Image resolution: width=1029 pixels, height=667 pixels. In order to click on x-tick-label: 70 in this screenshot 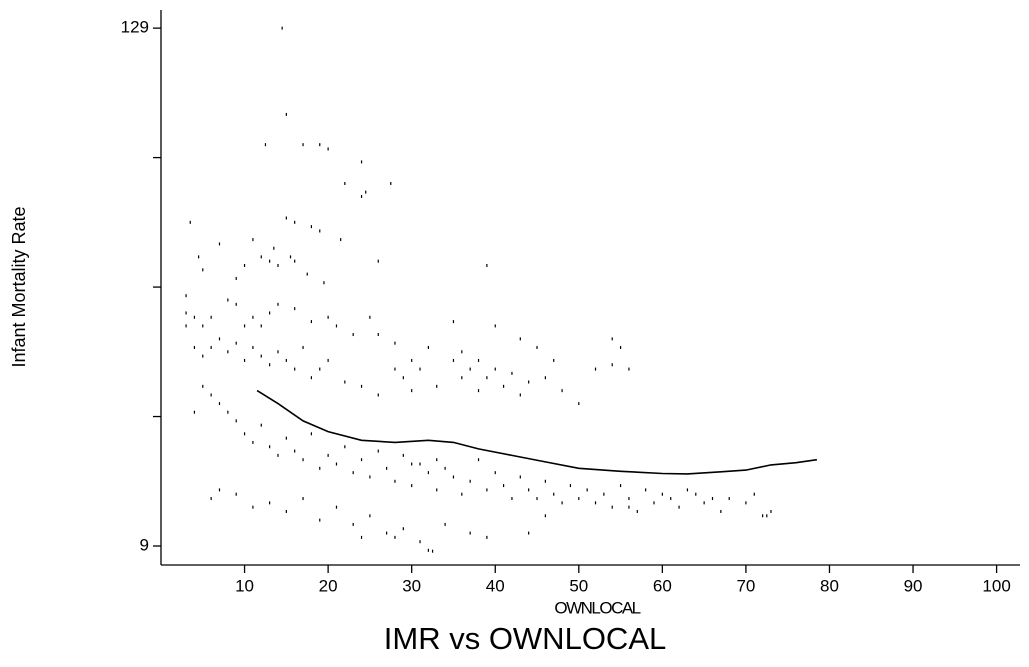, I will do `click(745, 585)`.